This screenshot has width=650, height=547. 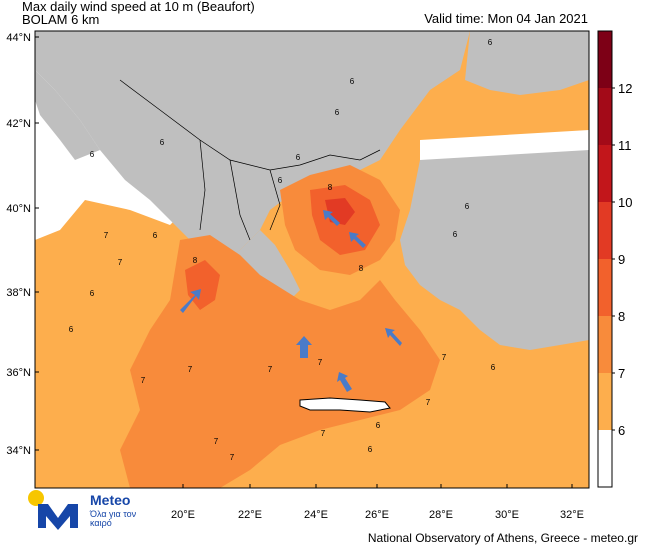 I want to click on colorbar-label: 8, so click(x=621, y=316).